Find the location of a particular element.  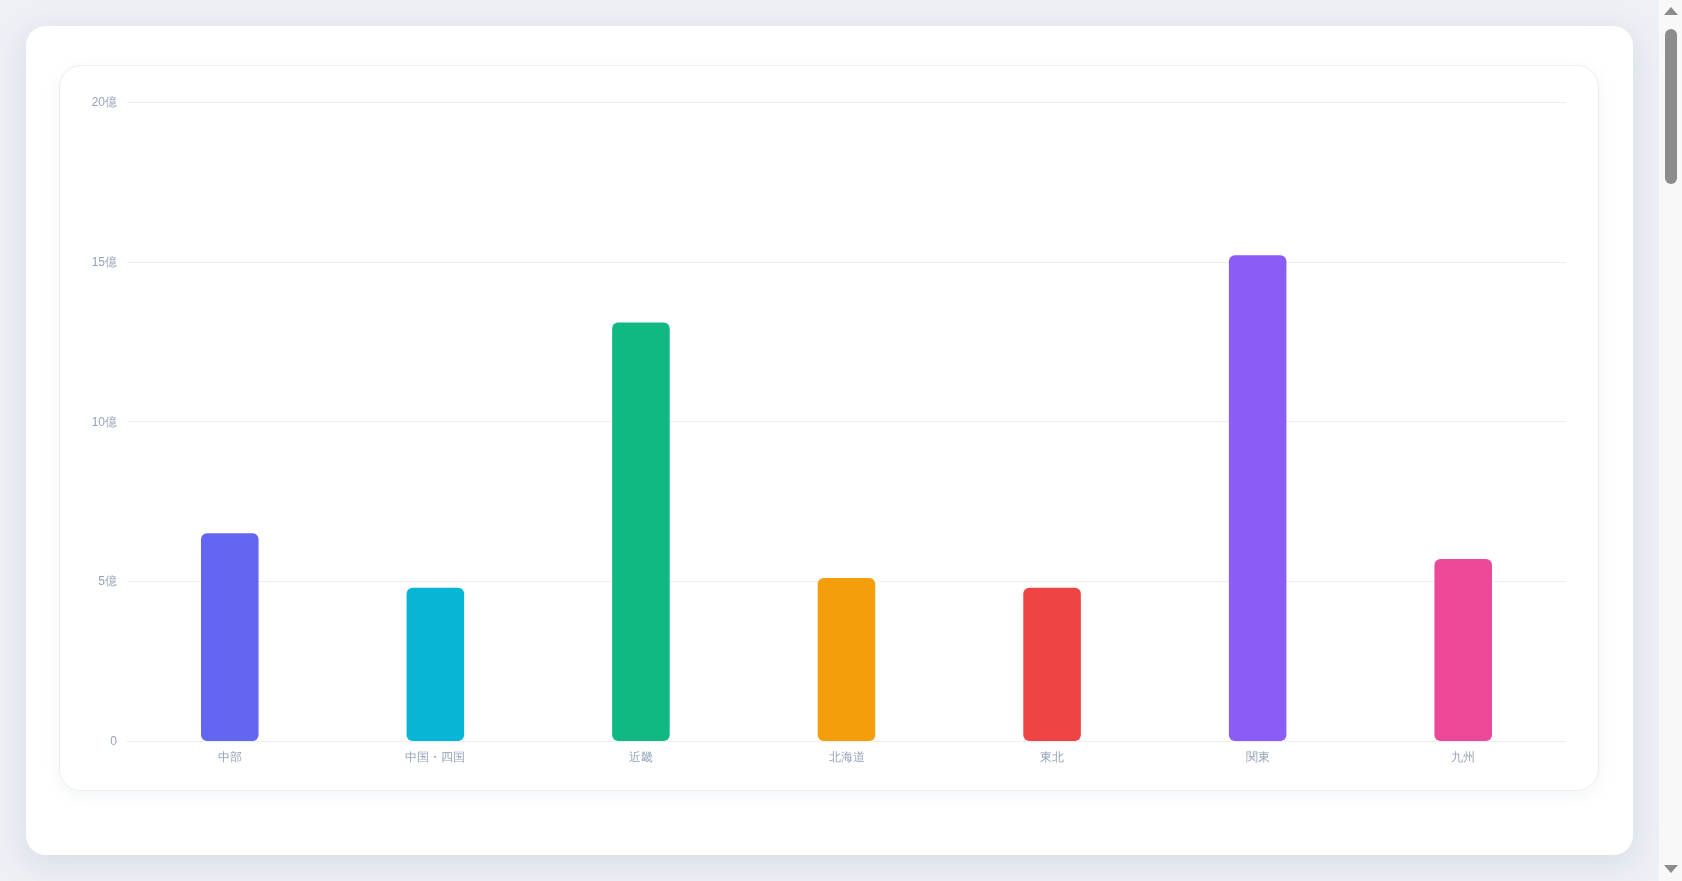

y-tick-label: 10億 is located at coordinates (104, 421).